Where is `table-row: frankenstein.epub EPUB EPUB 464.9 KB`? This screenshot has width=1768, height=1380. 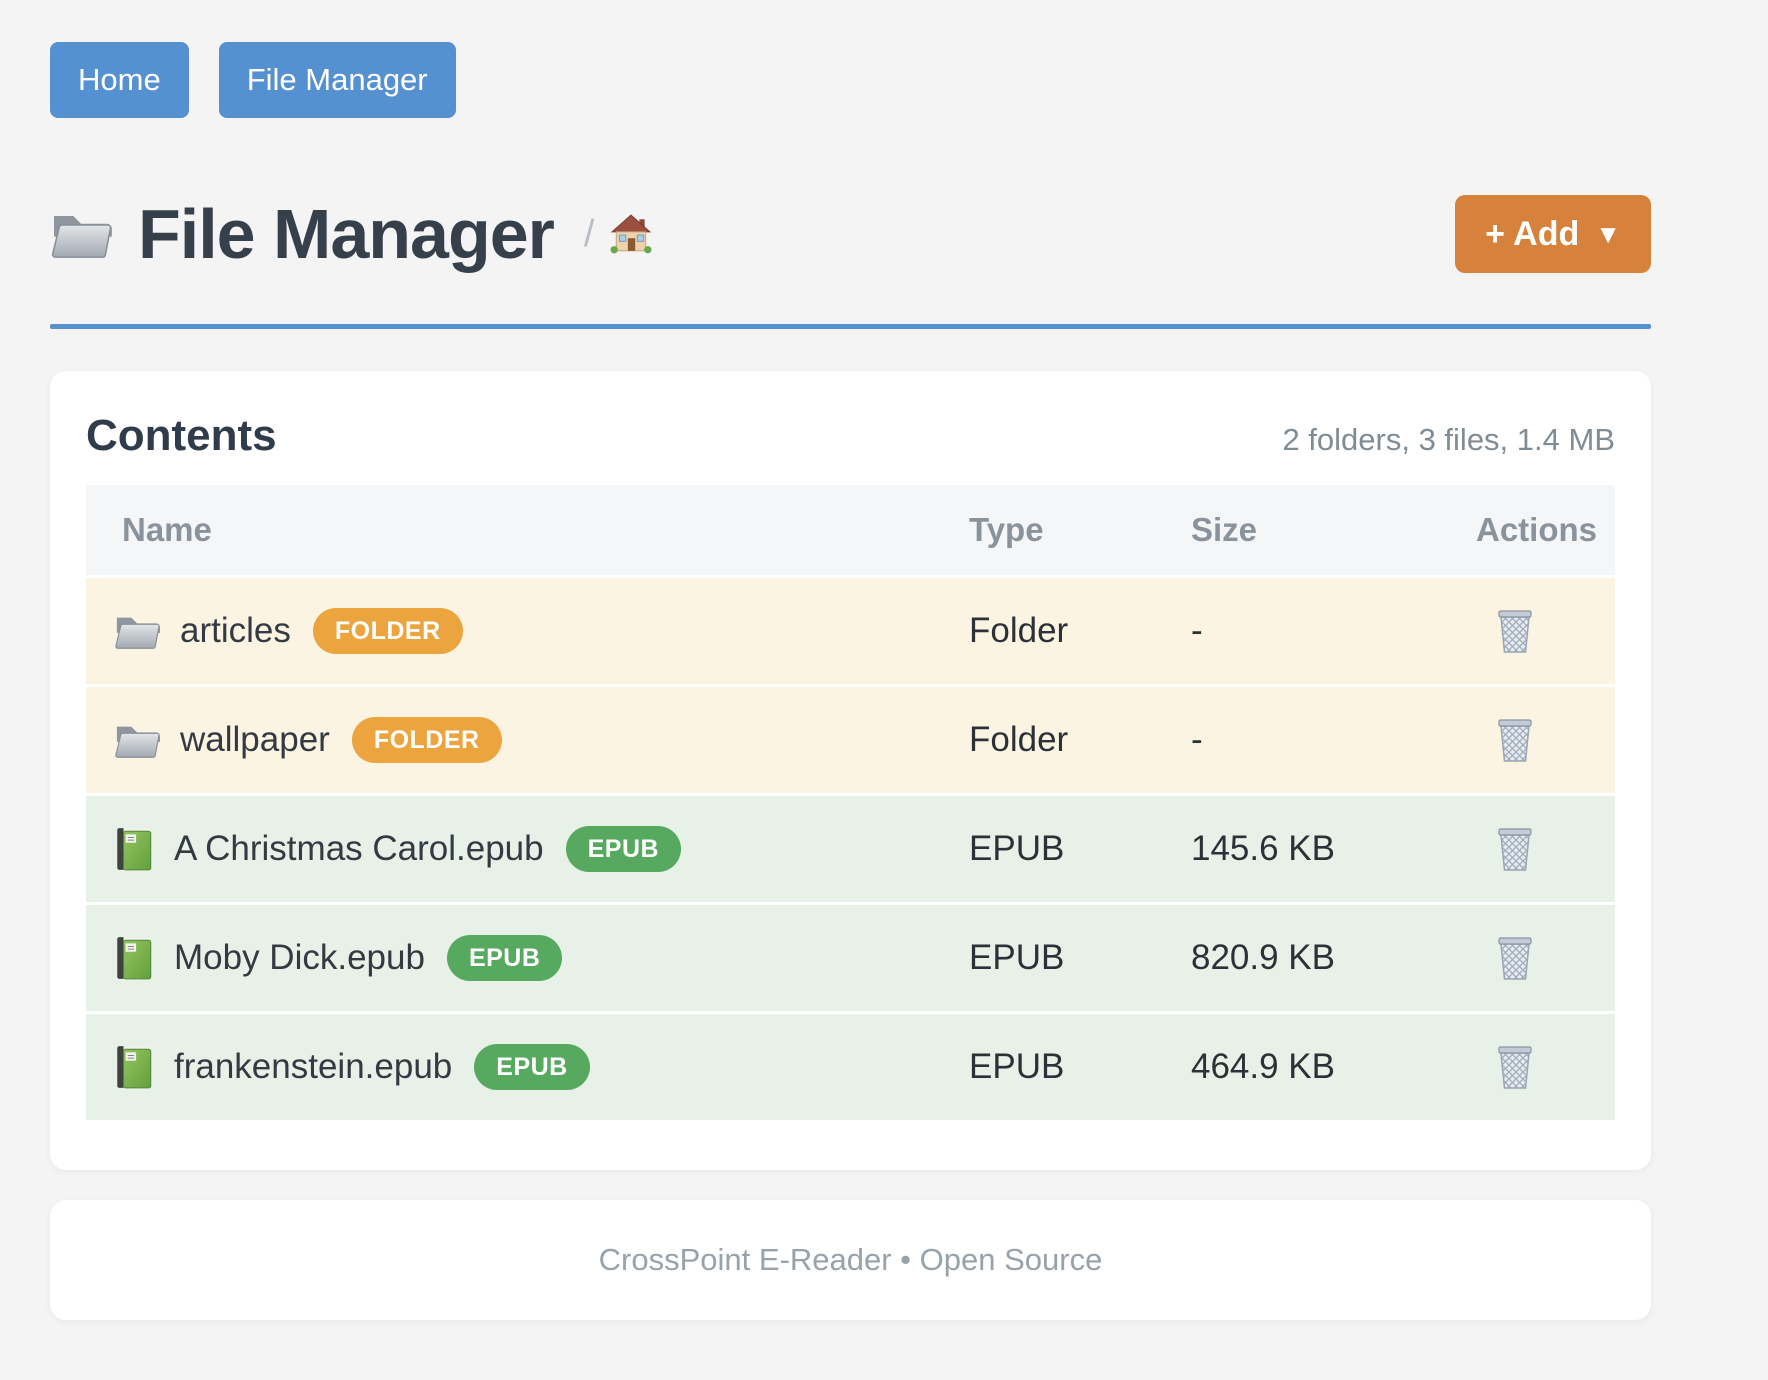 table-row: frankenstein.epub EPUB EPUB 464.9 KB is located at coordinates (850, 1067).